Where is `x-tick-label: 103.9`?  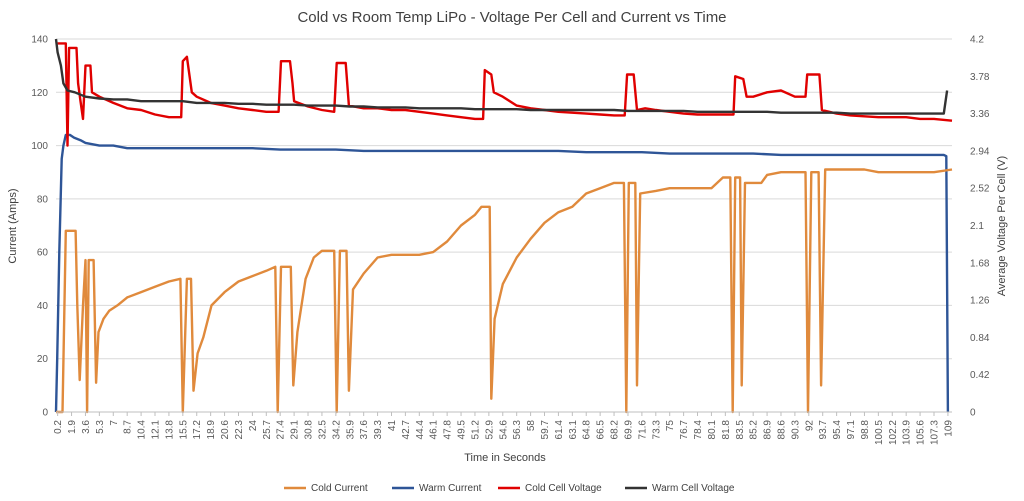 x-tick-label: 103.9 is located at coordinates (907, 432).